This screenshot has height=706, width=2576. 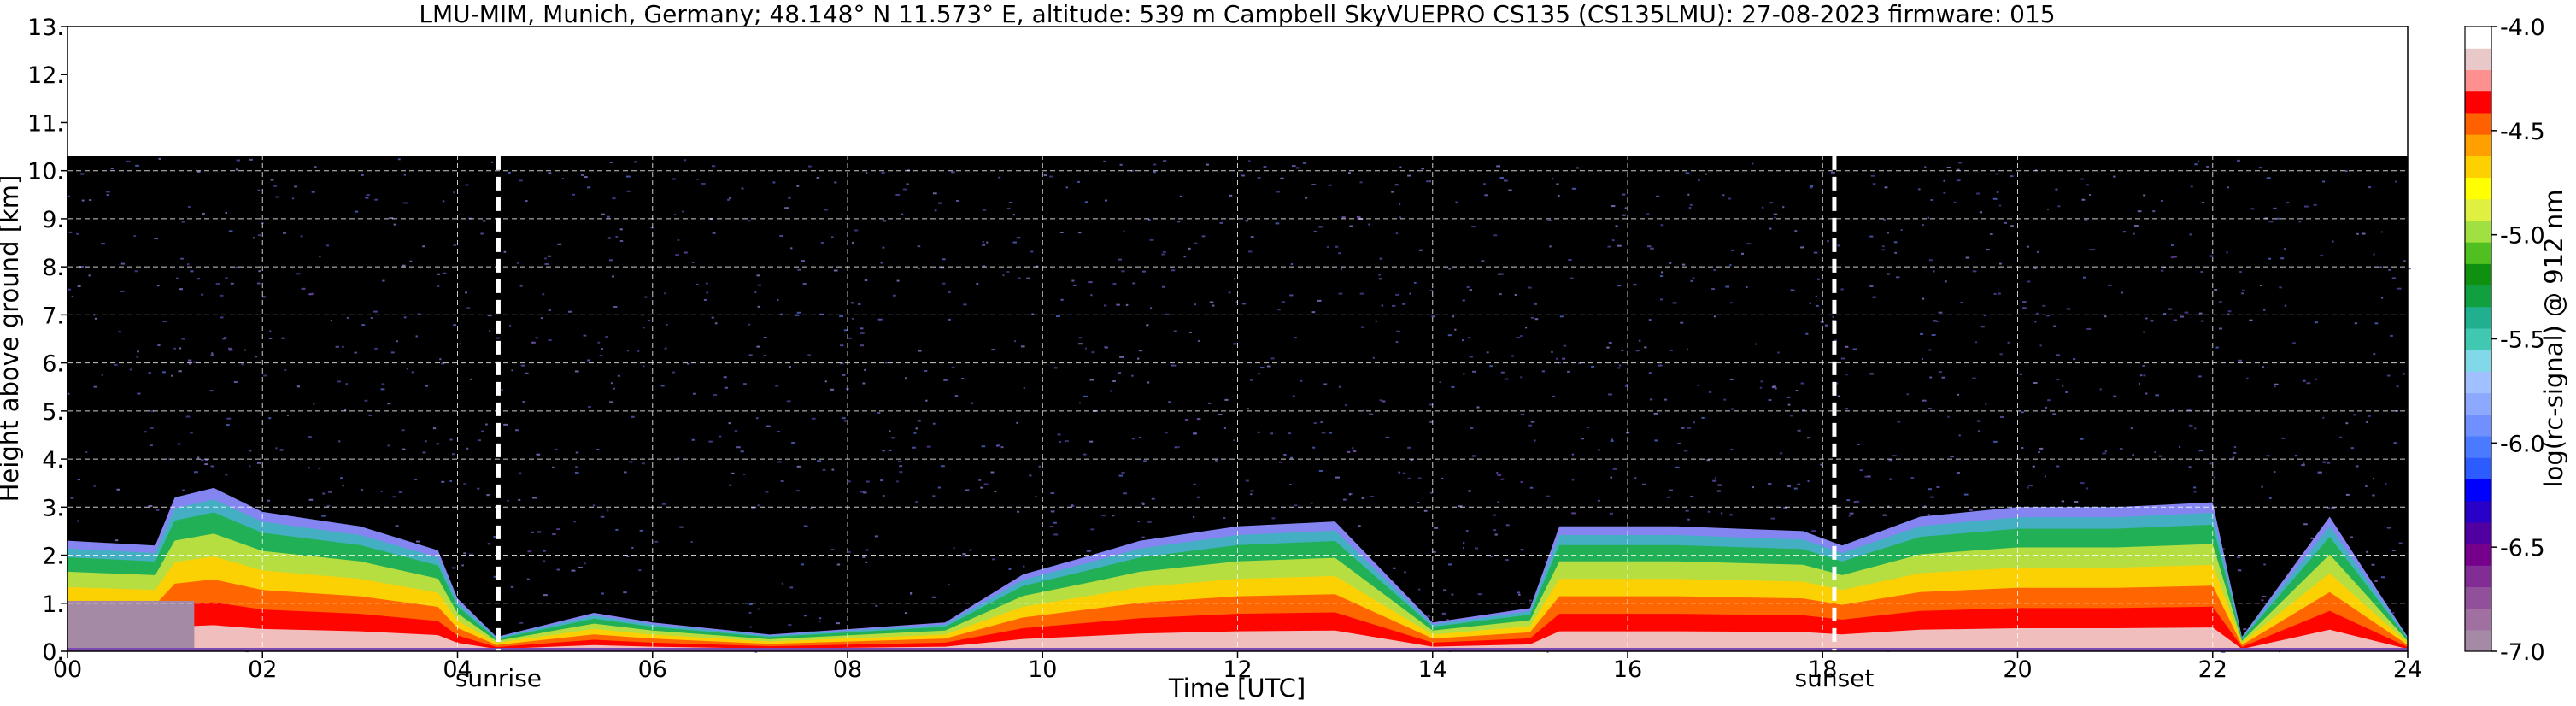 I want to click on x-tick-label: 20, so click(x=2017, y=669).